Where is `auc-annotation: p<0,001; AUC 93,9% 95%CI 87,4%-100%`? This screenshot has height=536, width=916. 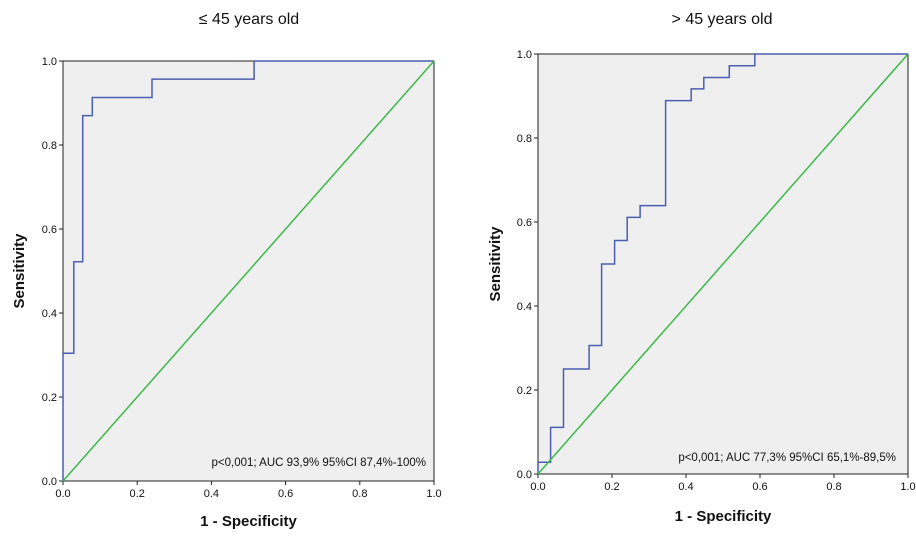 auc-annotation: p<0,001; AUC 93,9% 95%CI 87,4%-100% is located at coordinates (319, 463).